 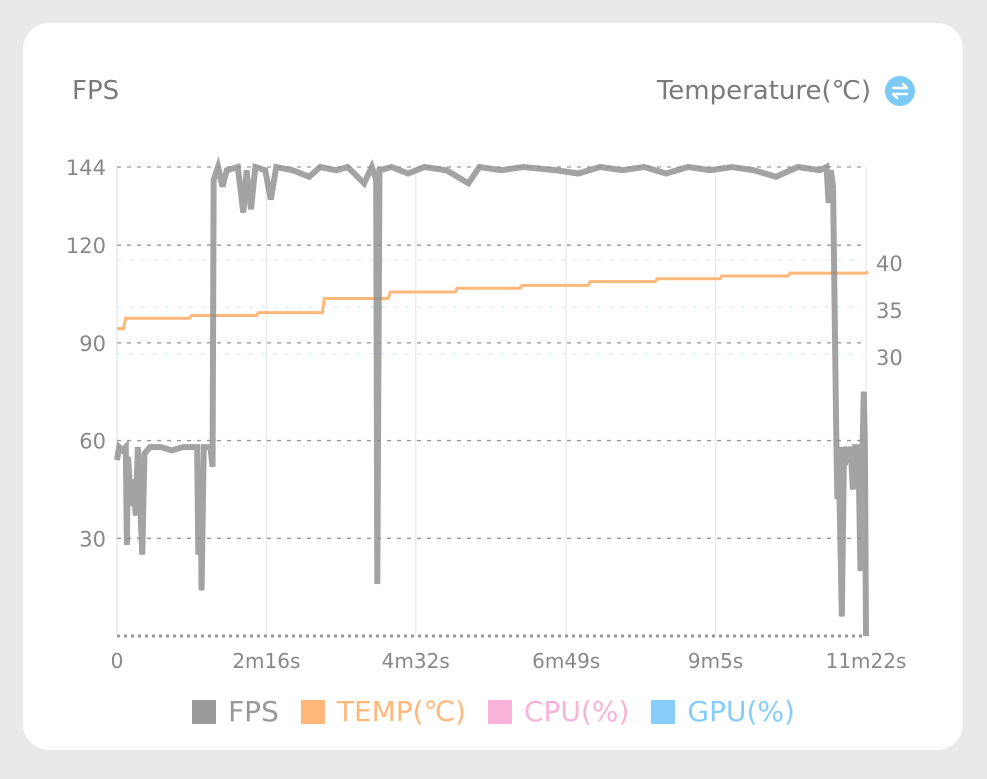 What do you see at coordinates (499, 711) in the screenshot?
I see `cpu-swatch` at bounding box center [499, 711].